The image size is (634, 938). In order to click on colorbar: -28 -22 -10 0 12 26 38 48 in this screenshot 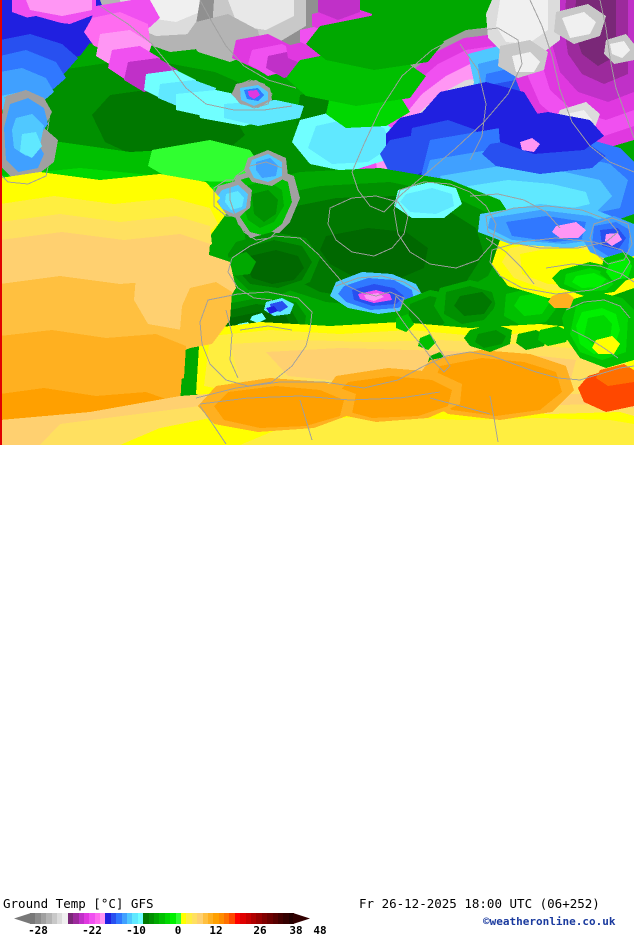, I will do `click(170, 925)`.